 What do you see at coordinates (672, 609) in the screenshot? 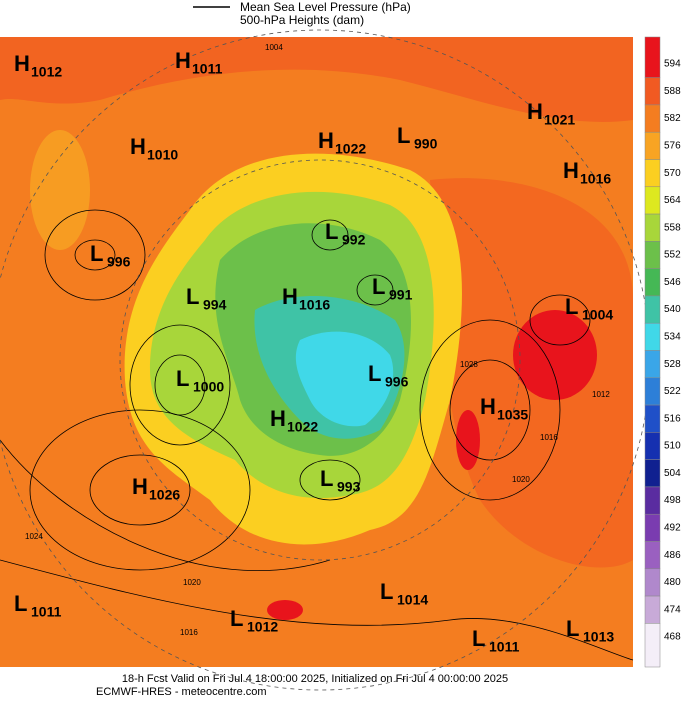
I see `colorbar-label: 474` at bounding box center [672, 609].